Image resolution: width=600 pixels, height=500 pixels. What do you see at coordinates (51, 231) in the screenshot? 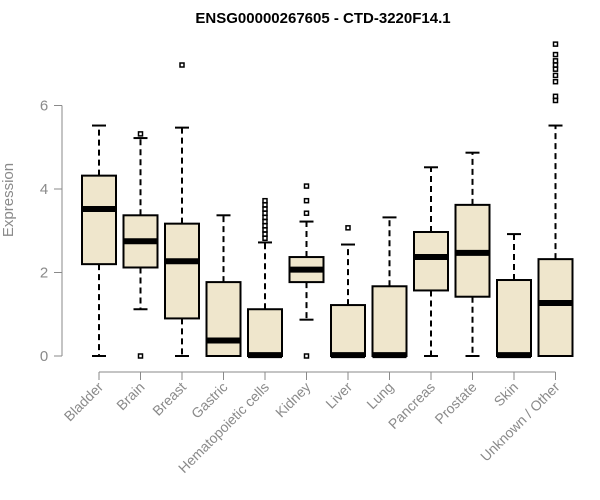
I see `y-axis: 0 2 4 6` at bounding box center [51, 231].